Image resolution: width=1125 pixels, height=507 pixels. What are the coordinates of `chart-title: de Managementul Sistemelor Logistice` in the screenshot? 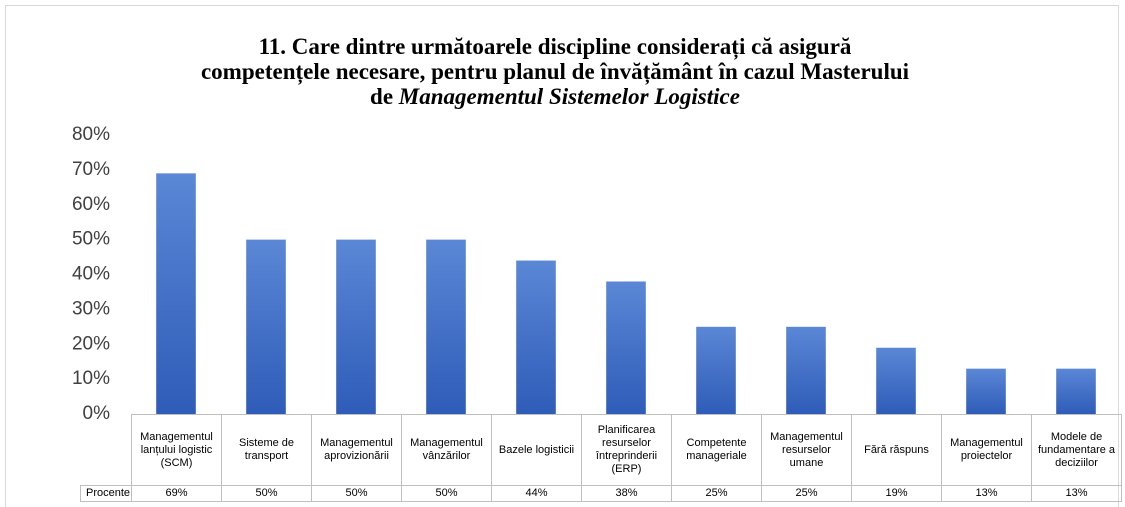 It's located at (555, 96).